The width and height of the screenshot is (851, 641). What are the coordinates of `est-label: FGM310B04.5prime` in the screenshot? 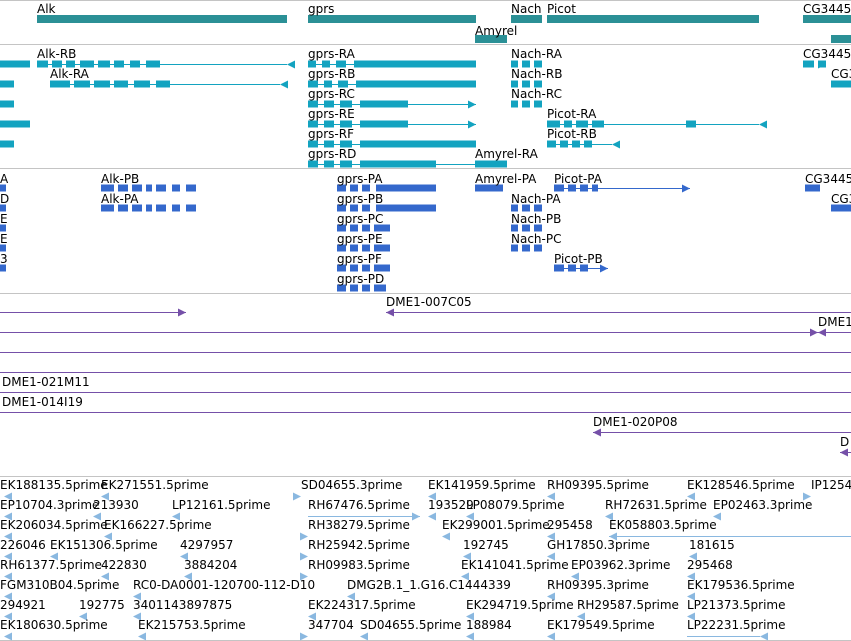 It's located at (60, 585).